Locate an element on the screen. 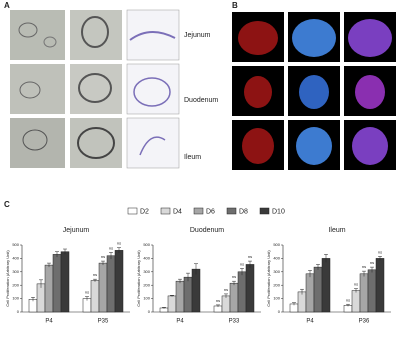 The height and width of the screenshot is (341, 401). x-tick-label: P36 is located at coordinates (364, 322).